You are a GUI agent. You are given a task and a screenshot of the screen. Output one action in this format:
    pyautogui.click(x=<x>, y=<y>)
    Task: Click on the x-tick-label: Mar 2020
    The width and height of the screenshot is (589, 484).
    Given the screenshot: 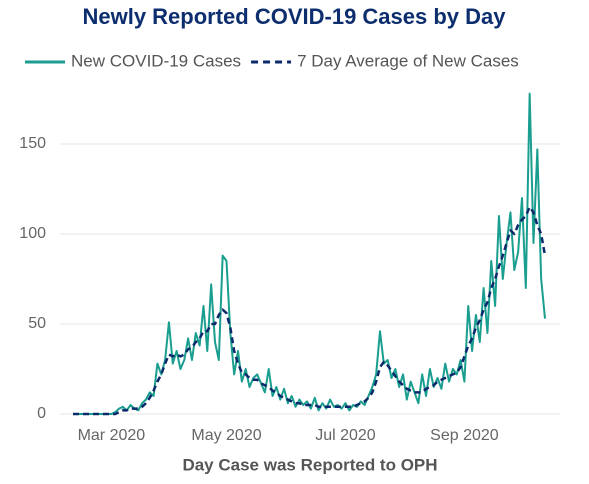 What is the action you would take?
    pyautogui.click(x=112, y=435)
    